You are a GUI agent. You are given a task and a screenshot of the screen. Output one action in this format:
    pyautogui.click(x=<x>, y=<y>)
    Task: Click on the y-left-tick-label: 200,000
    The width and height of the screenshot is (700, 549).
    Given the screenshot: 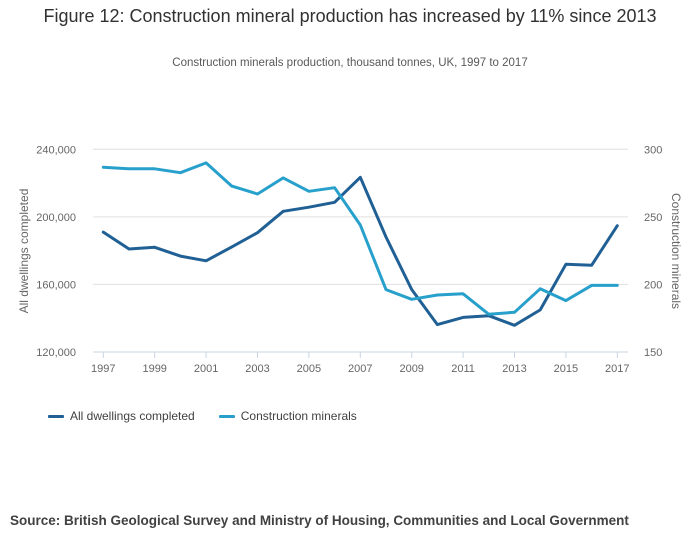 What is the action you would take?
    pyautogui.click(x=56, y=218)
    